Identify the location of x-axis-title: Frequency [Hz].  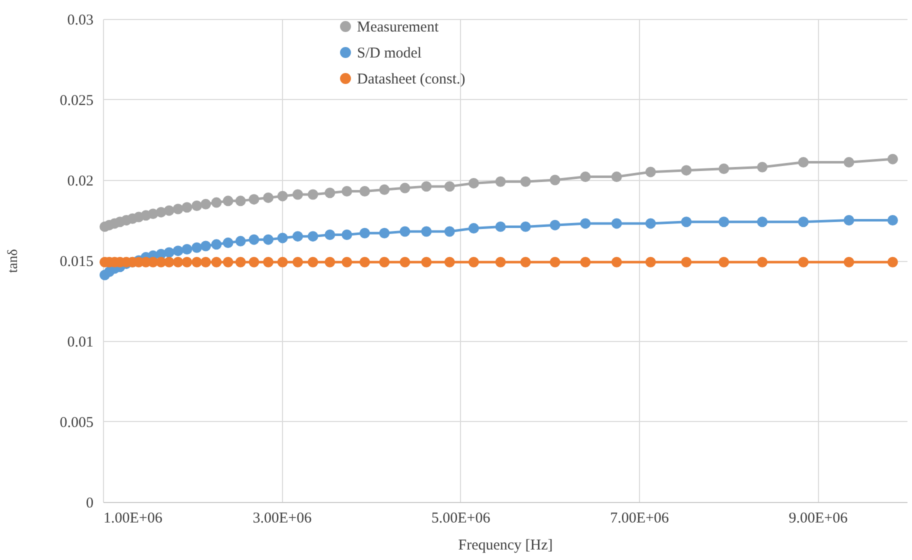
(505, 546).